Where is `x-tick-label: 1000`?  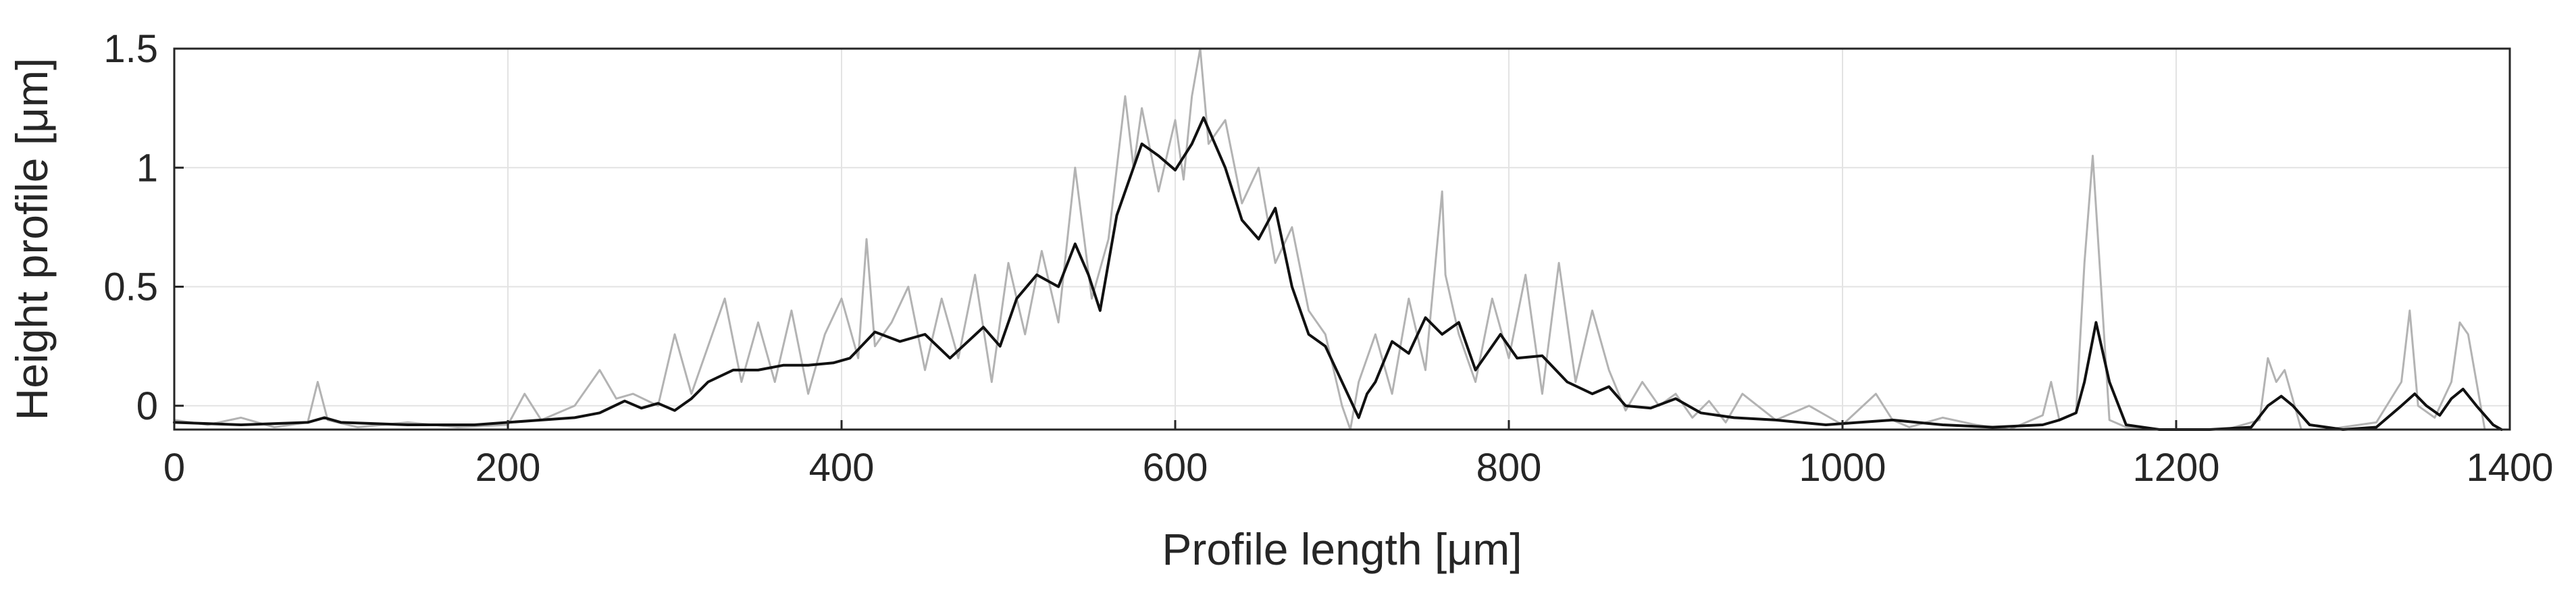 x-tick-label: 1000 is located at coordinates (1842, 468).